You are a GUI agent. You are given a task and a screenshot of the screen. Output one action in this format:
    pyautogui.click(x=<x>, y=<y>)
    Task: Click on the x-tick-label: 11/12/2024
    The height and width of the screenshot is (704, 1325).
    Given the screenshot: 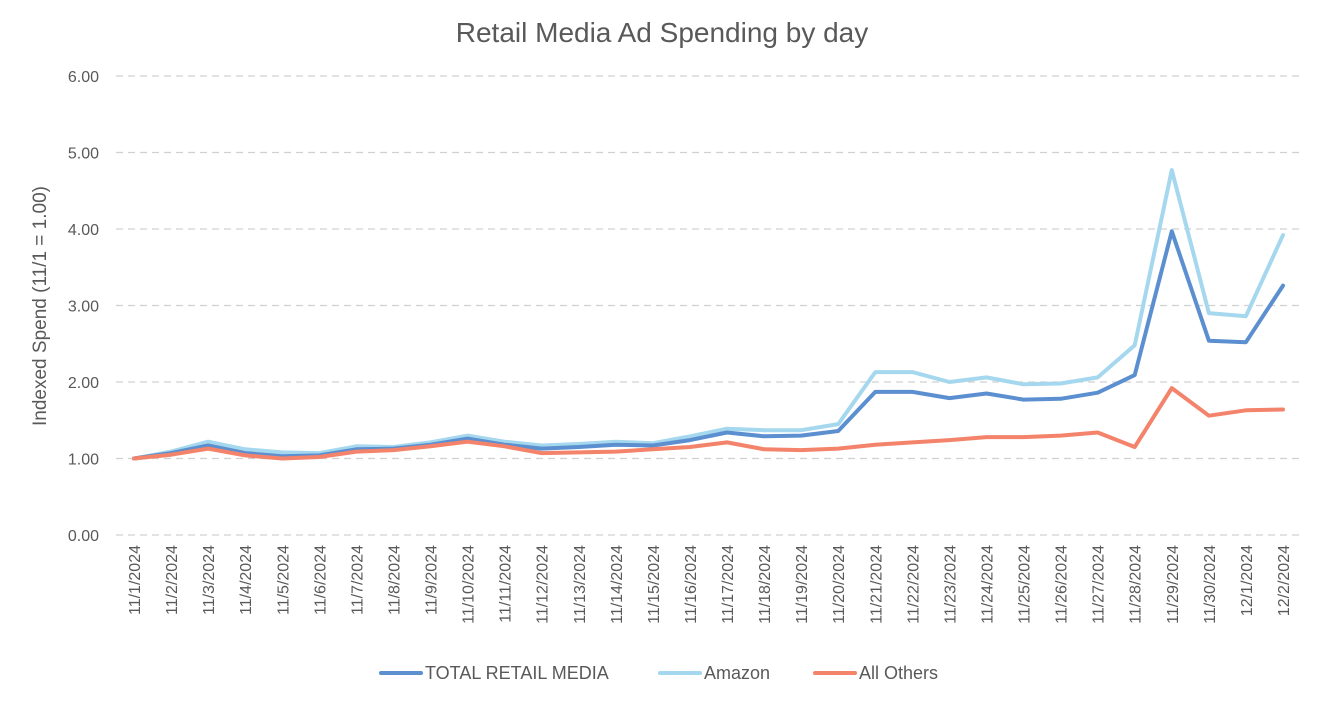 What is the action you would take?
    pyautogui.click(x=543, y=584)
    